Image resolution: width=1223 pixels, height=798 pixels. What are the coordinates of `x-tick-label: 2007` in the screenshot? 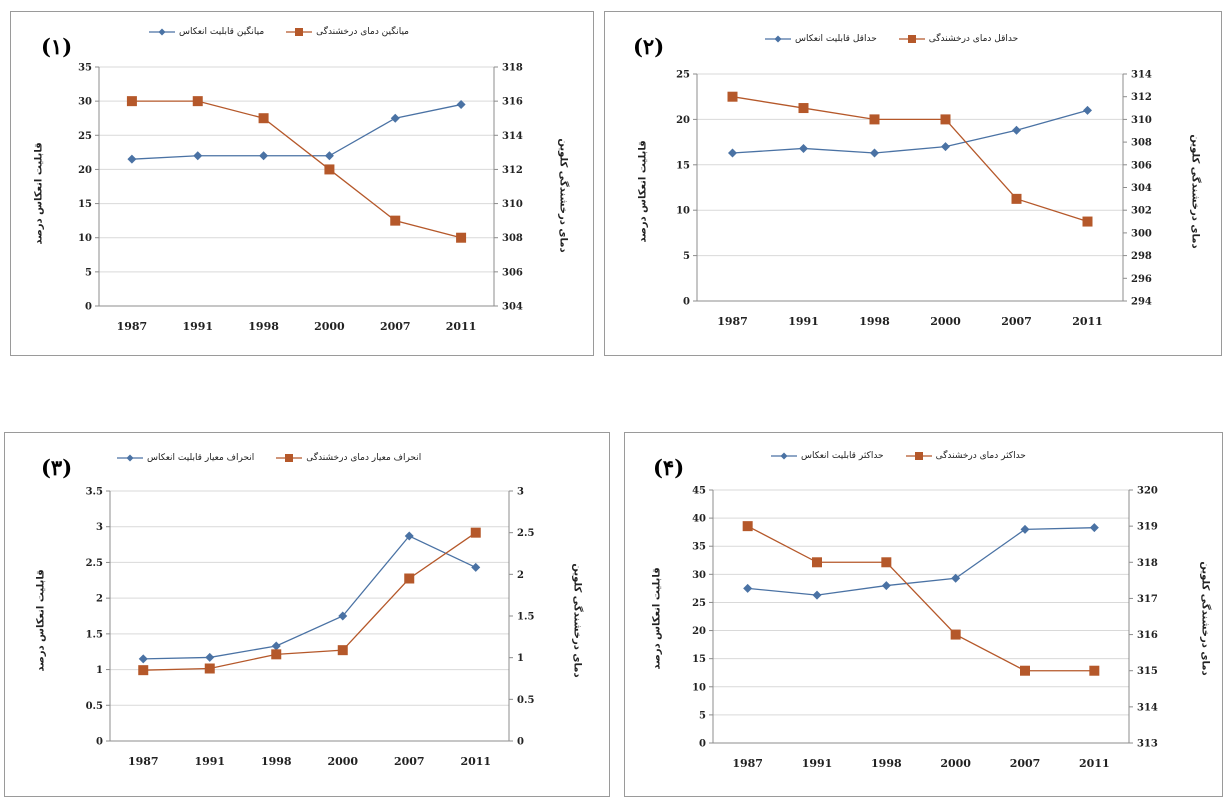 It's located at (1016, 321).